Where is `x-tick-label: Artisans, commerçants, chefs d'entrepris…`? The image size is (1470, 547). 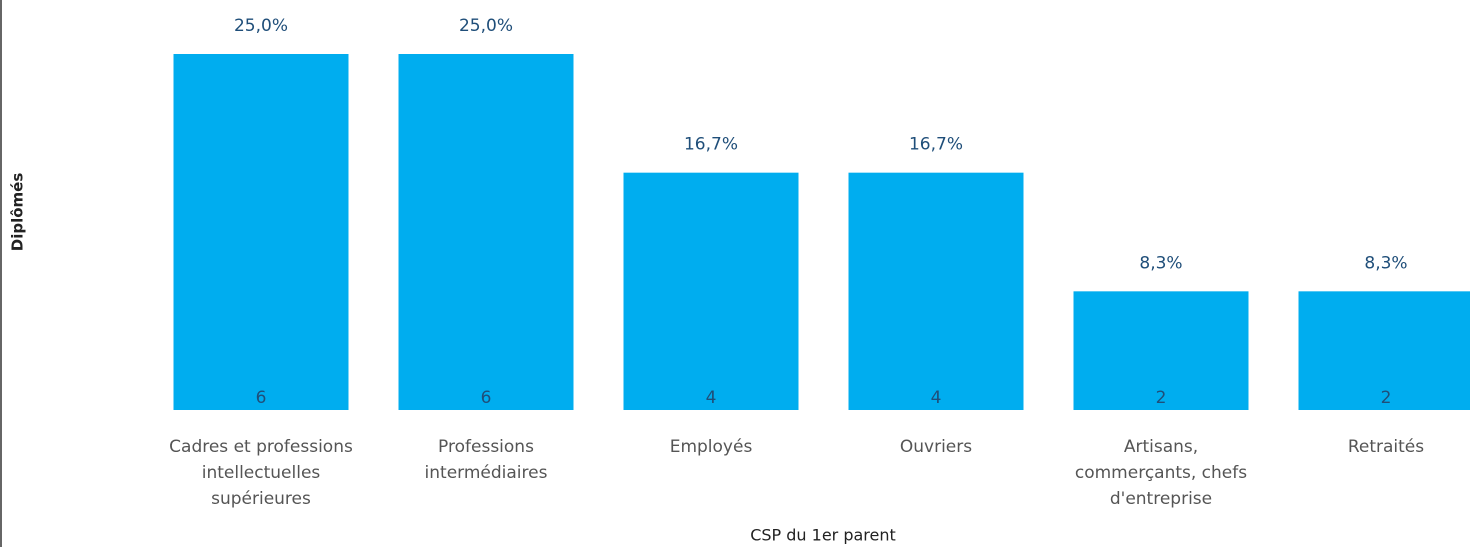
x-tick-label: Artisans, commerçants, chefs d'entrepris… is located at coordinates (1161, 473).